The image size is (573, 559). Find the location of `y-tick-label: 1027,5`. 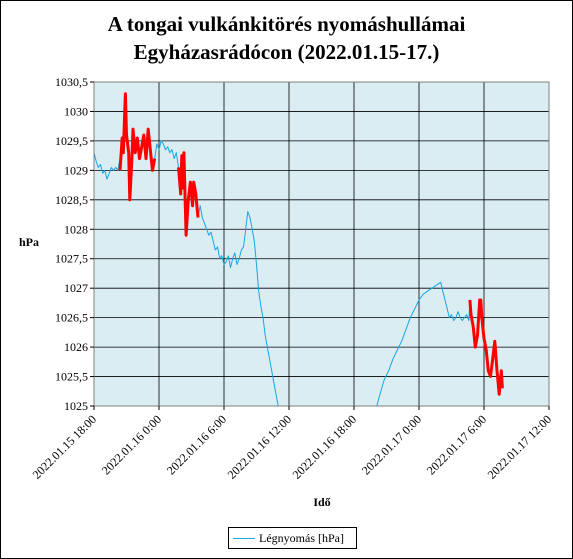

y-tick-label: 1027,5 is located at coordinates (71, 259).